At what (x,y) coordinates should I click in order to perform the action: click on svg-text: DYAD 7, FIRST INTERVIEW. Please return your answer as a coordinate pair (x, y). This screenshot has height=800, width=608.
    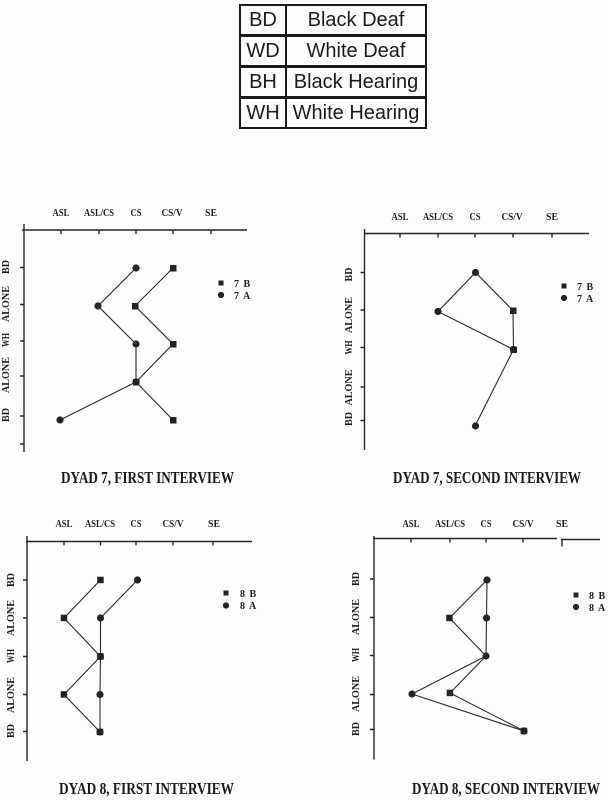
    Looking at the image, I should click on (147, 477).